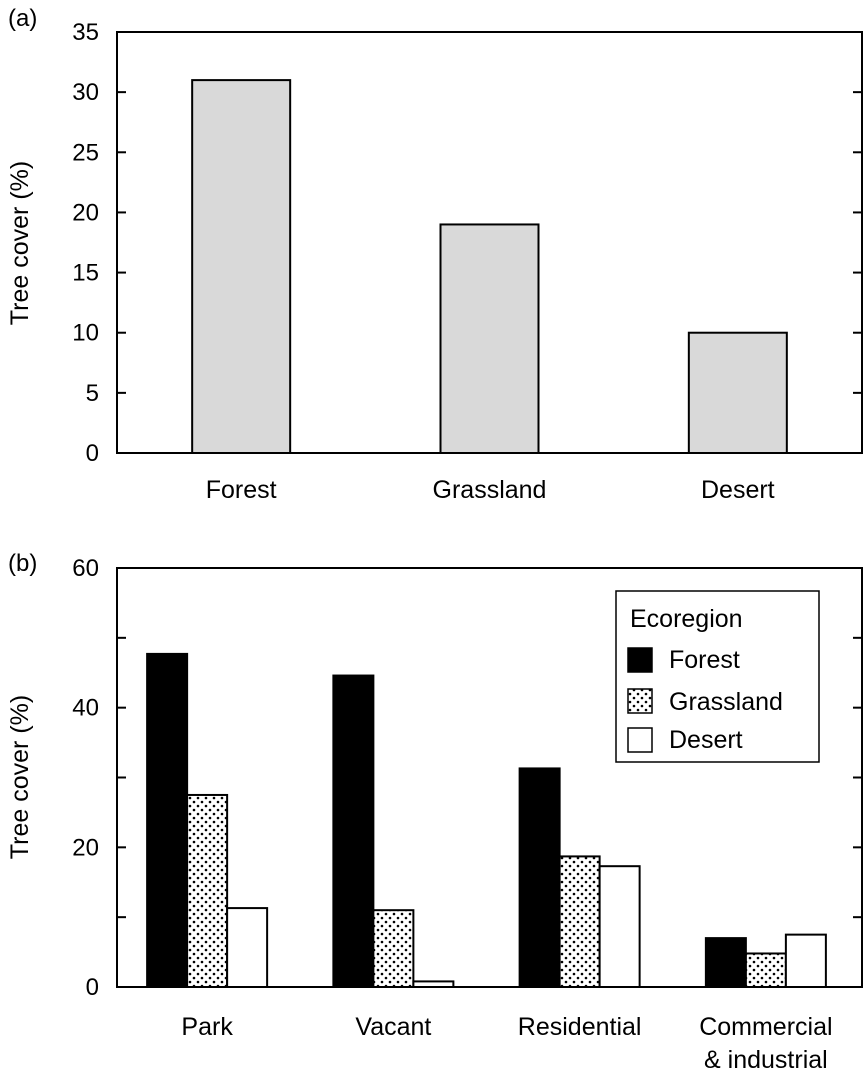  What do you see at coordinates (489, 338) in the screenshot?
I see `bar-grassland` at bounding box center [489, 338].